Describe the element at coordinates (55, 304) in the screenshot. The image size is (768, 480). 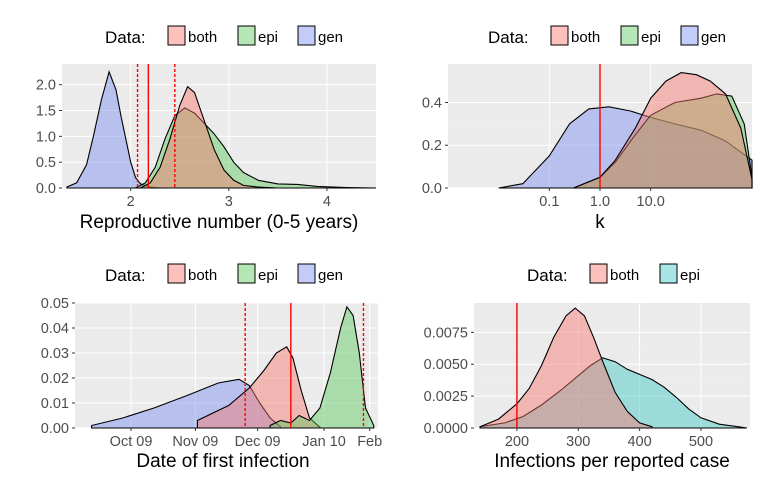
I see `y-tick-label: 0.05` at that location.